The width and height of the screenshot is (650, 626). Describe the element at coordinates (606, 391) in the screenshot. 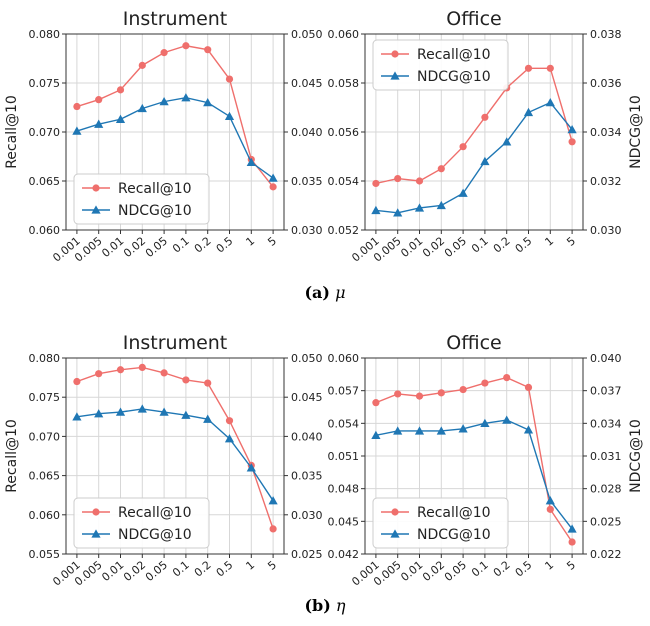

I see `right-tick-label: 0.037` at that location.